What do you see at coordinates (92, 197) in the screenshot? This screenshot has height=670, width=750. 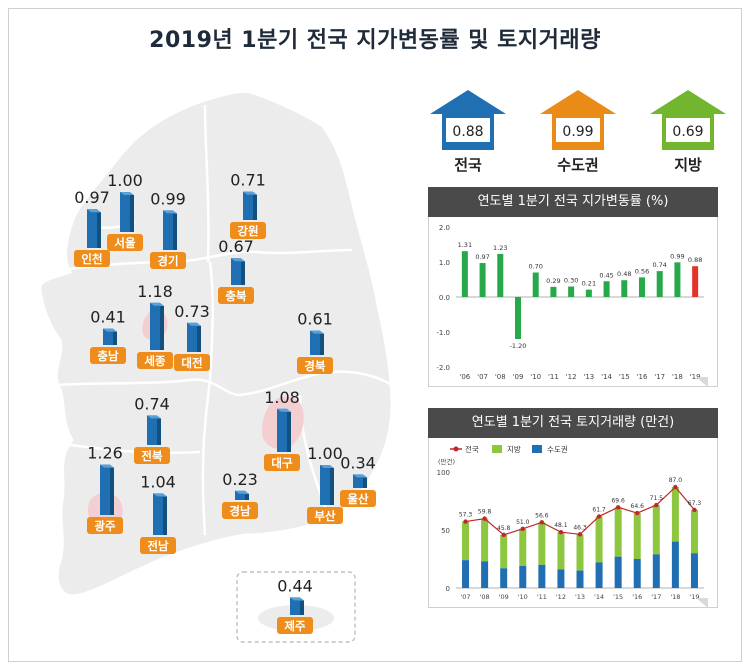 I see `region-value: 0.97` at bounding box center [92, 197].